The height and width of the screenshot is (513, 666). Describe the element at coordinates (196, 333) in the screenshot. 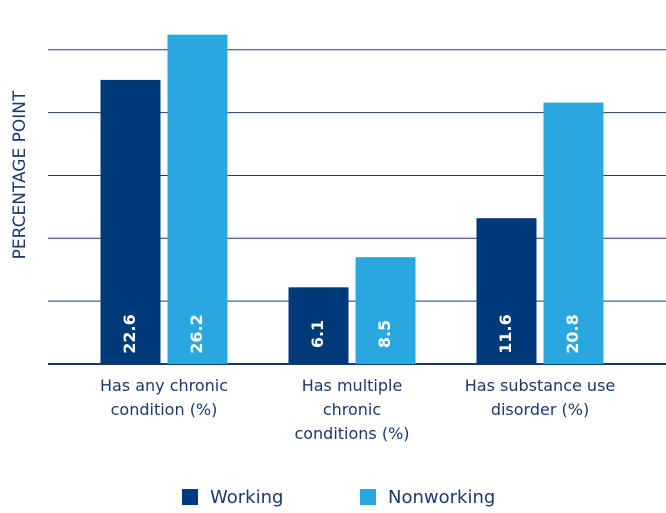

I see `value-label: 26.2` at that location.